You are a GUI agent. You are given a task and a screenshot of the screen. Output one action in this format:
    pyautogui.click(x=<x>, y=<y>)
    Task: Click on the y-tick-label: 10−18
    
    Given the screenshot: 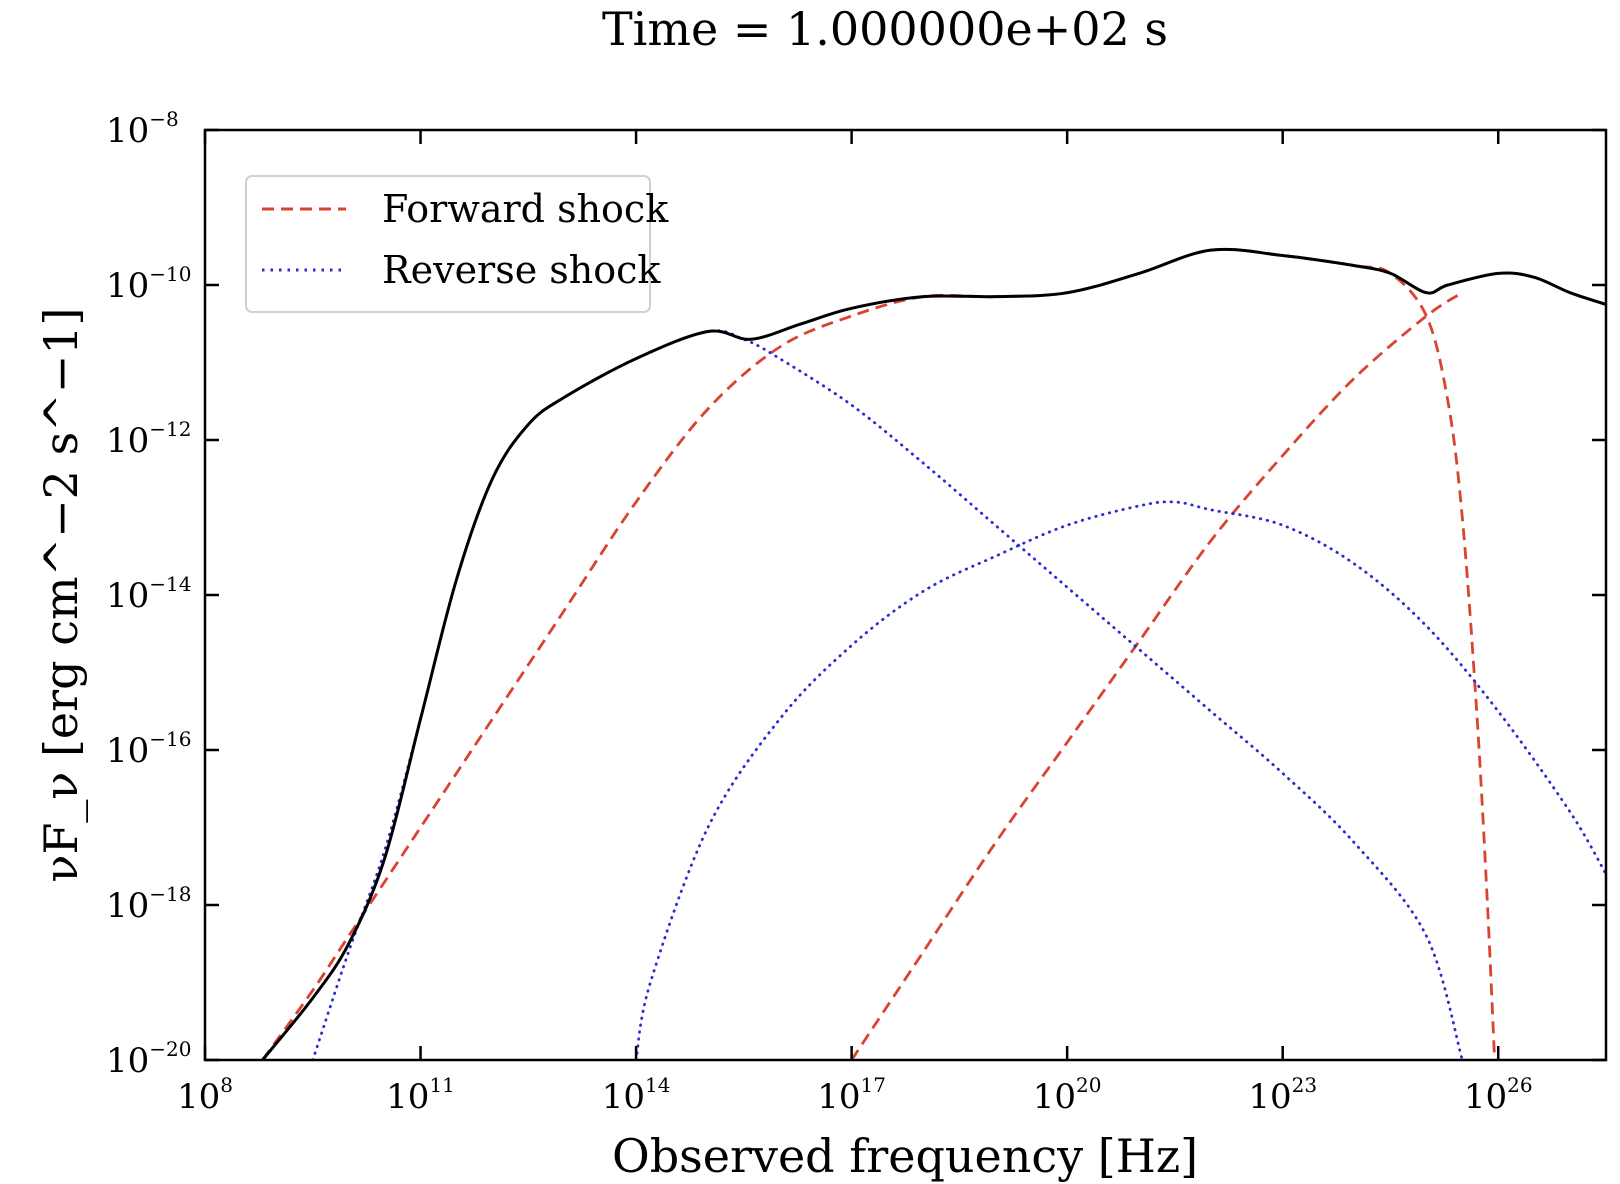 What is the action you would take?
    pyautogui.click(x=148, y=904)
    